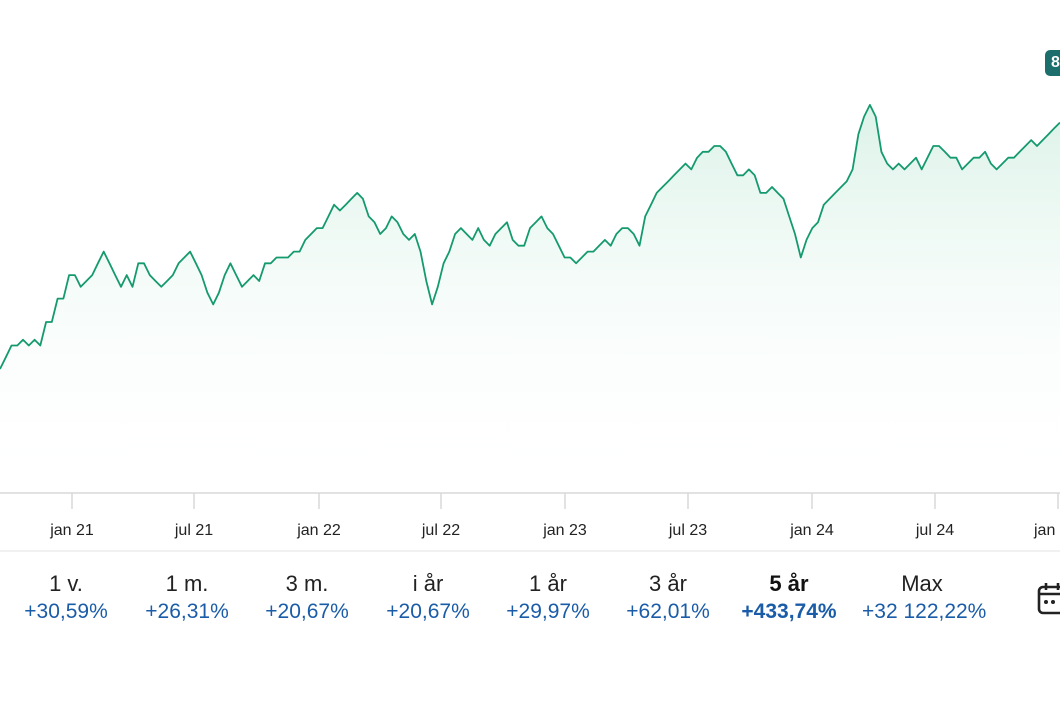  Describe the element at coordinates (564, 530) in the screenshot. I see `x-tick-label: jan 23` at that location.